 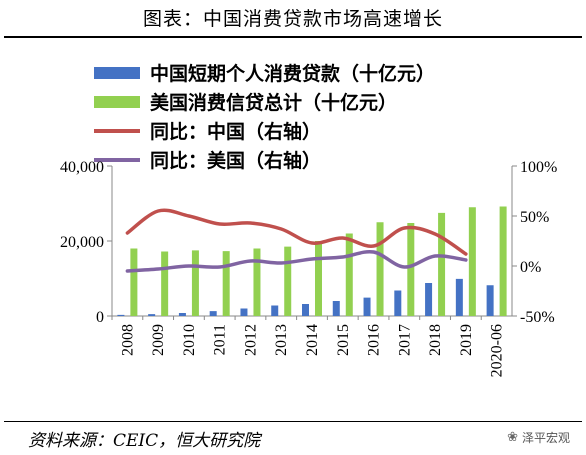 I want to click on right-tick-label: 100%, so click(x=538, y=167).